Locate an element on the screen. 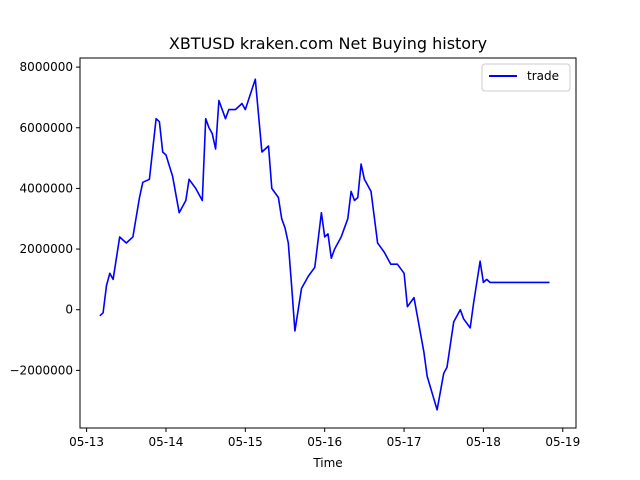 The height and width of the screenshot is (480, 640). x-axis: 05-13 05-14 05-15 05-16 05-17 05-18 05-19 is located at coordinates (324, 438).